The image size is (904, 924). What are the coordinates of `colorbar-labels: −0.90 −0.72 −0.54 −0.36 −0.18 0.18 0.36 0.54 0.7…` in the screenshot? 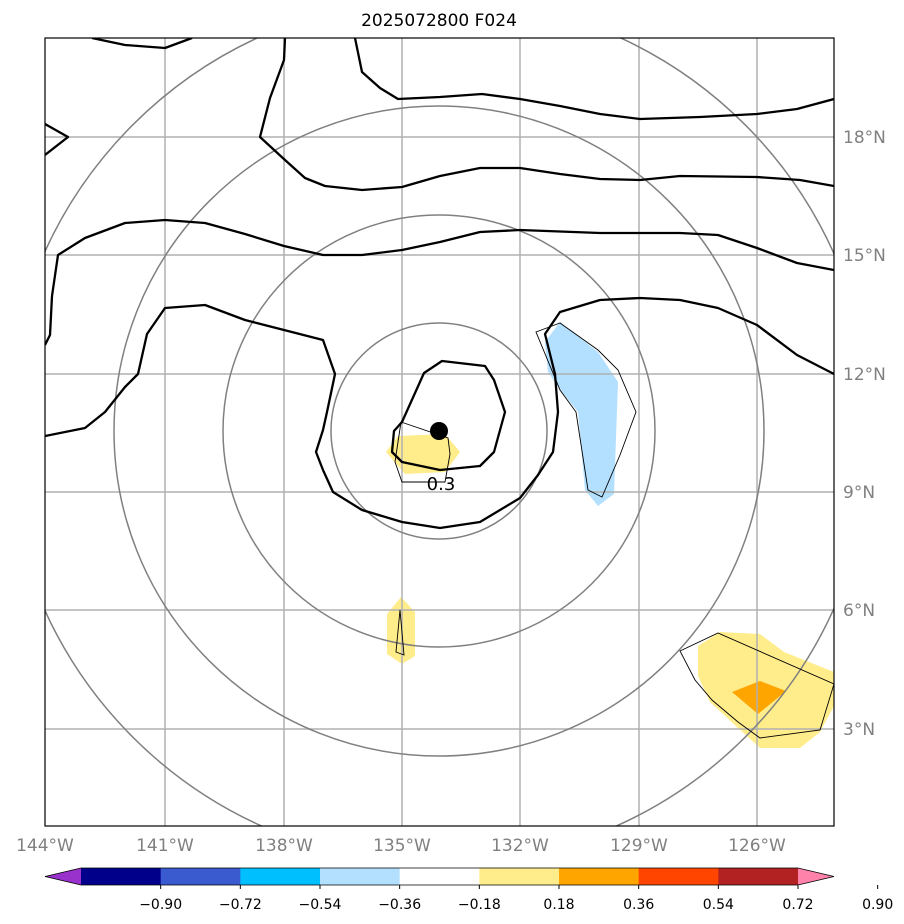 It's located at (516, 899).